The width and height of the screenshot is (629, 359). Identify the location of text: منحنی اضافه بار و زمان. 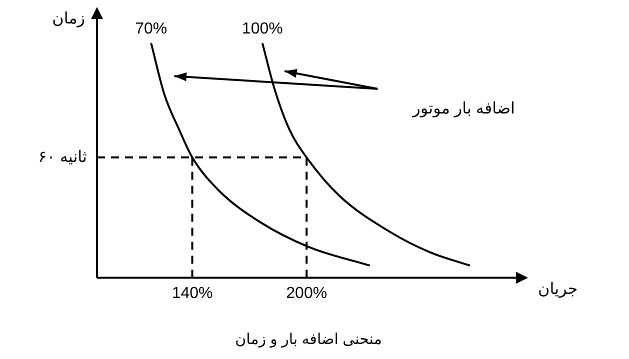
(308, 339).